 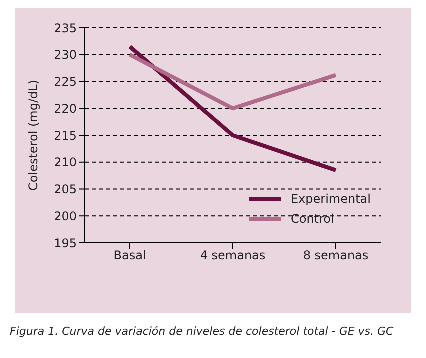 What do you see at coordinates (336, 255) in the screenshot?
I see `x-tick-label: 8 semanas` at bounding box center [336, 255].